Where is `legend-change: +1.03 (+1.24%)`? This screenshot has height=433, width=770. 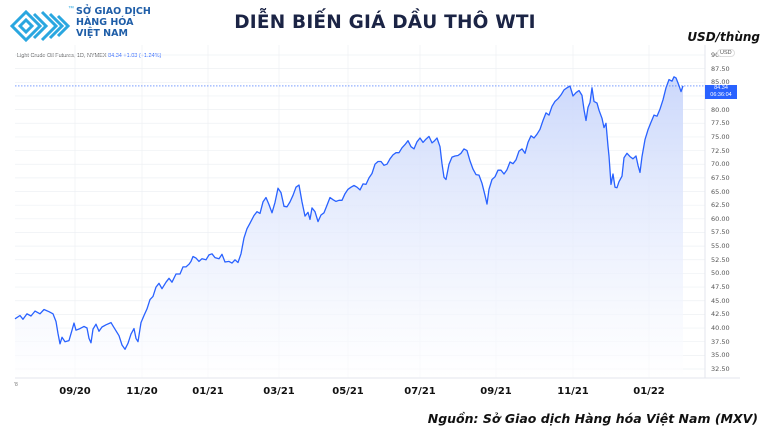 legend-change: +1.03 (+1.24%) is located at coordinates (142, 56).